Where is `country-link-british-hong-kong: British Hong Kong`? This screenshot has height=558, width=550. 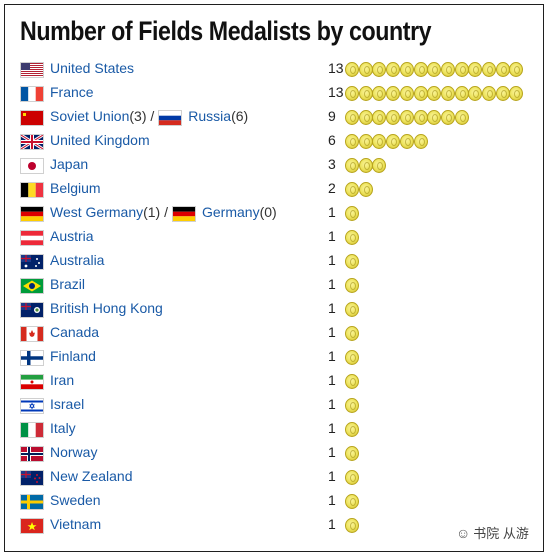
country-link-british-hong-kong: British Hong Kong is located at coordinates (106, 308).